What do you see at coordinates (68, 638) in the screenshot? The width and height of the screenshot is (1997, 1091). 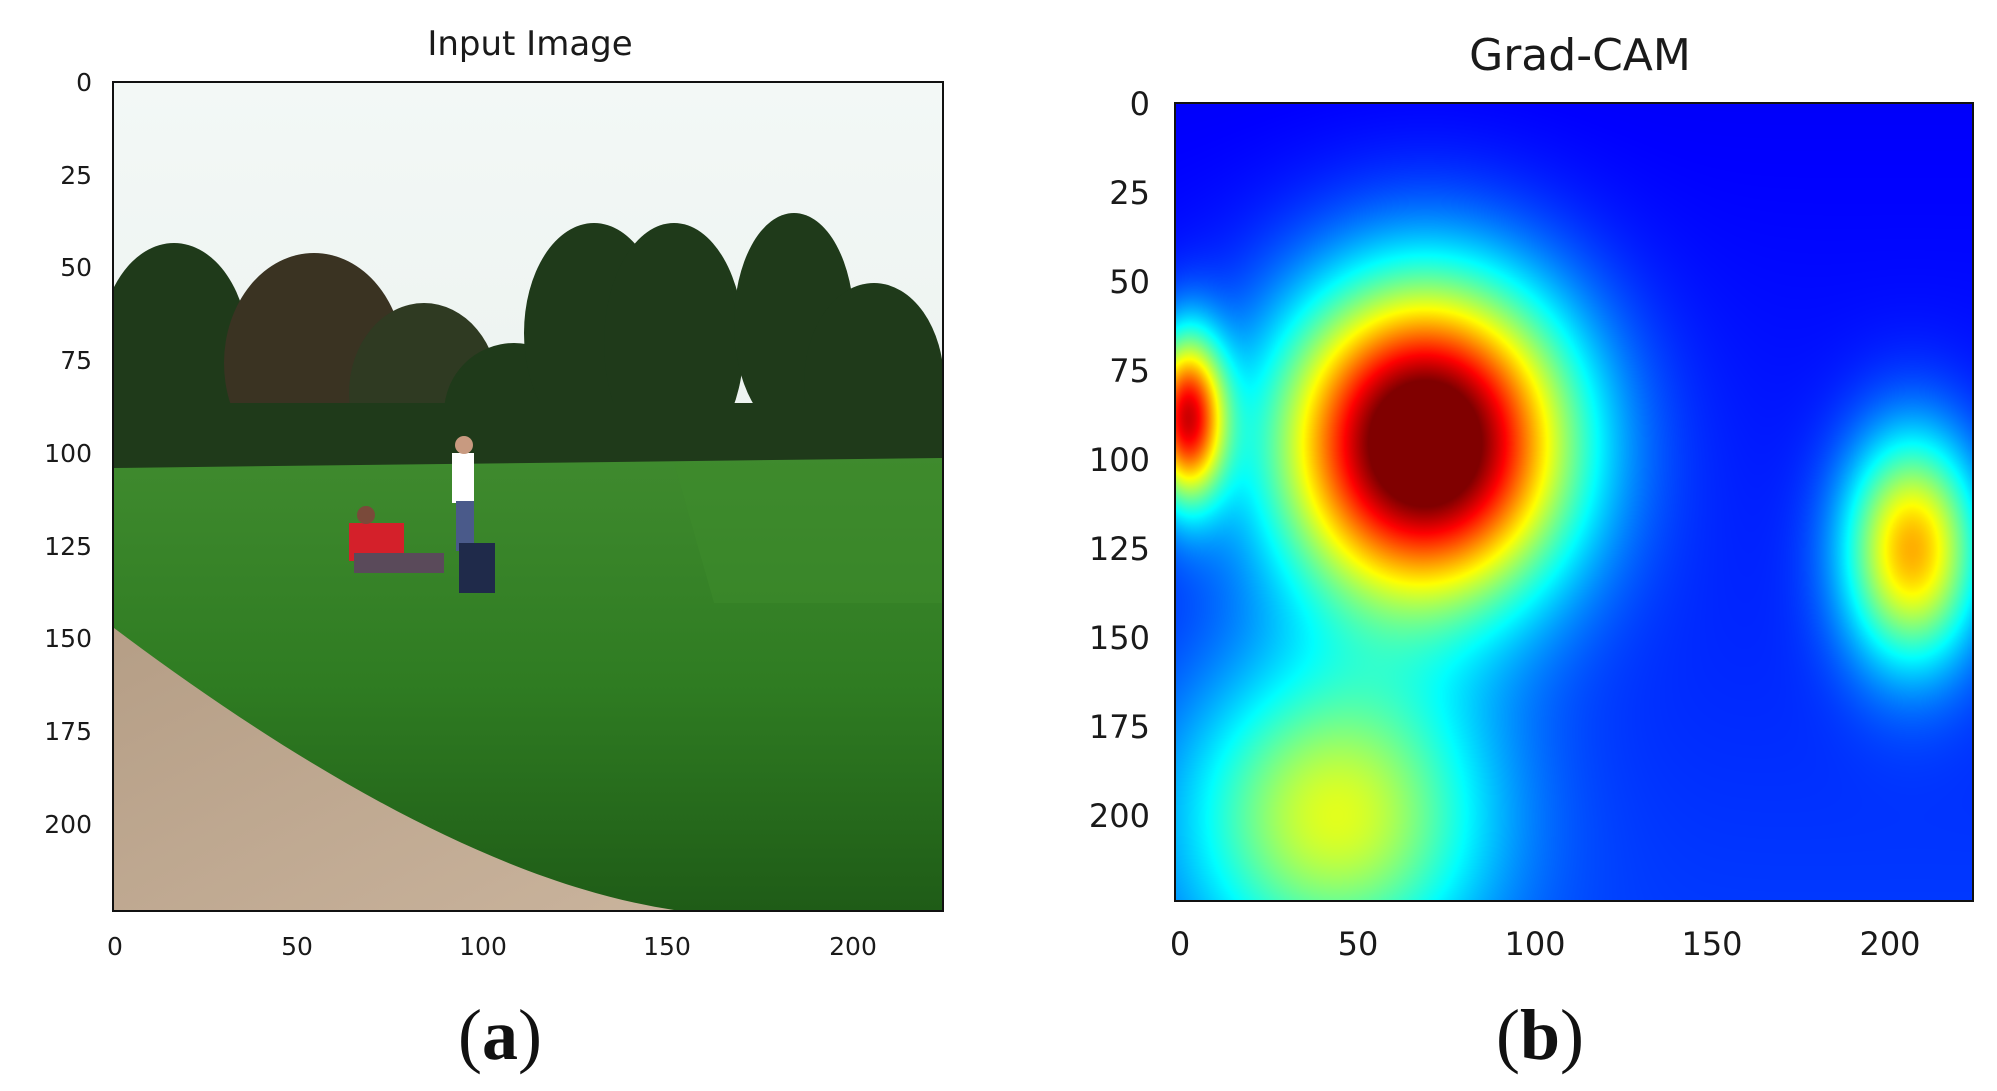 I see `panel-a-ytick: 150` at bounding box center [68, 638].